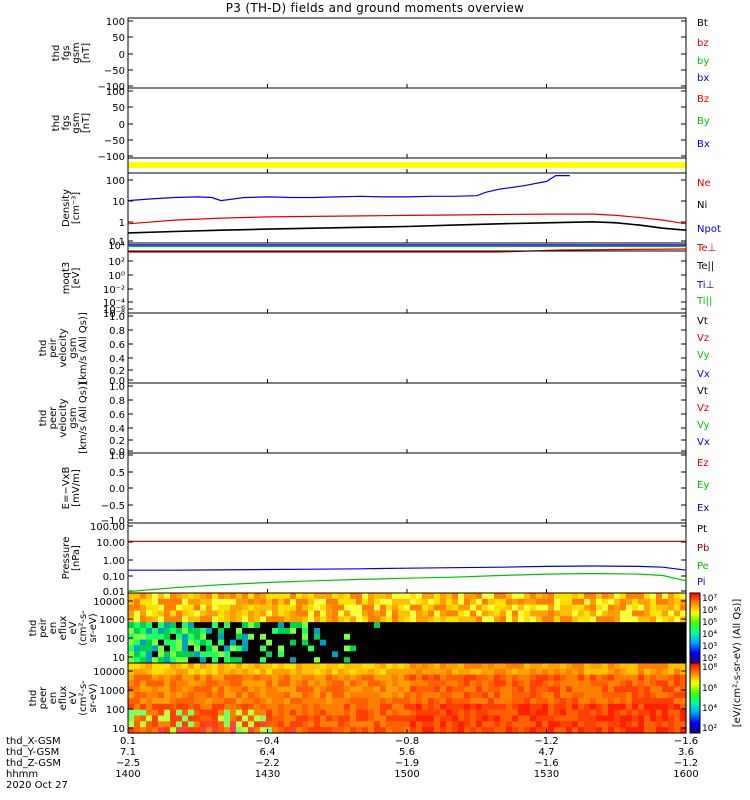  I want to click on colorbar-tick-label: 10³, so click(709, 647).